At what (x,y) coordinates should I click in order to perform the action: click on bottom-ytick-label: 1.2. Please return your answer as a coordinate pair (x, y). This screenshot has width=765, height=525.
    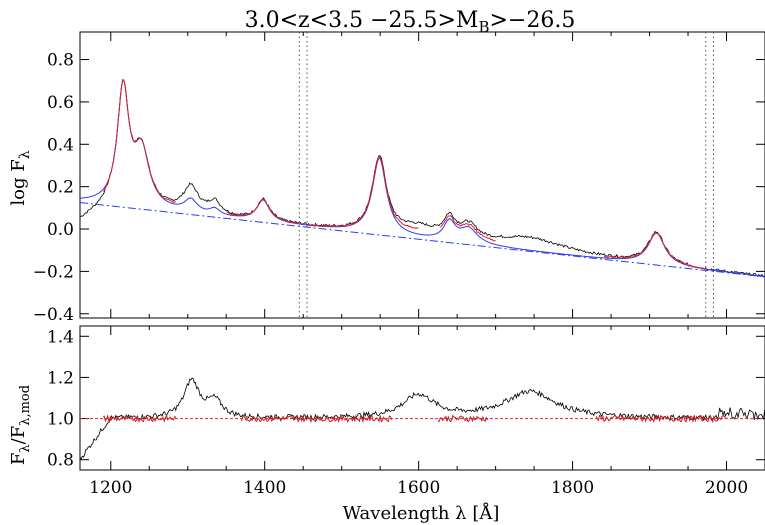
    Looking at the image, I should click on (60, 378).